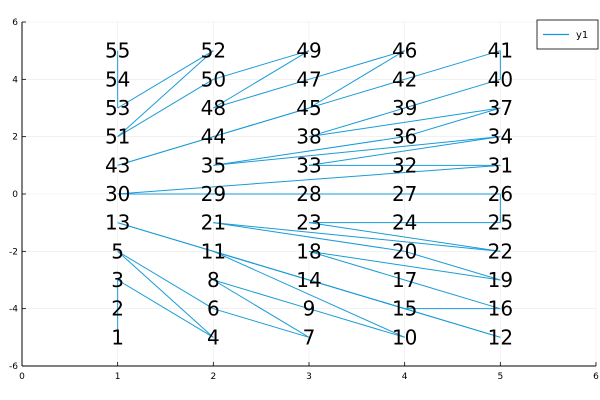 This screenshot has height=400, width=600. I want to click on point-label: 33, so click(308, 165).